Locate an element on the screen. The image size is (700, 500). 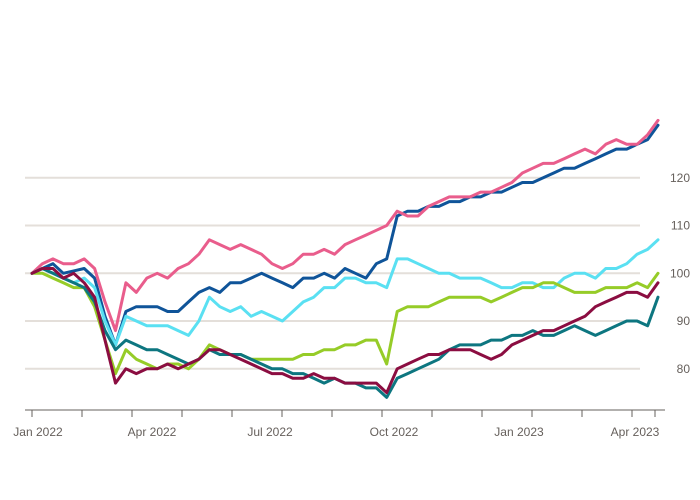
y-tick-label: 100 is located at coordinates (680, 273).